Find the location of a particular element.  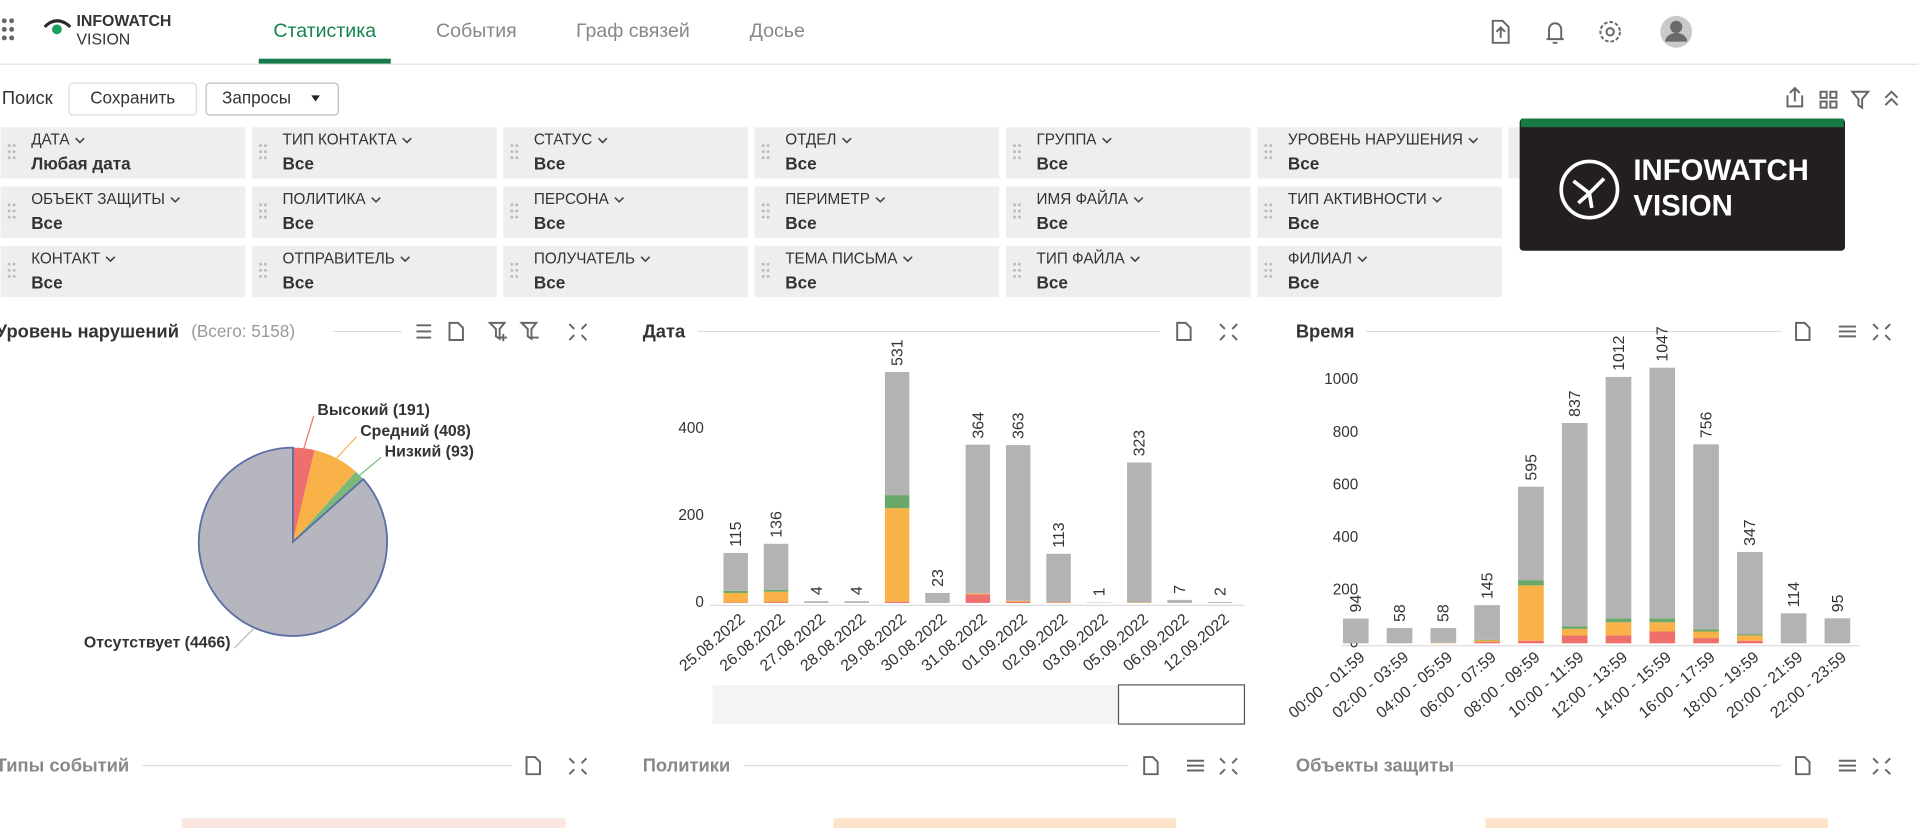

notifications-button is located at coordinates (1555, 33).